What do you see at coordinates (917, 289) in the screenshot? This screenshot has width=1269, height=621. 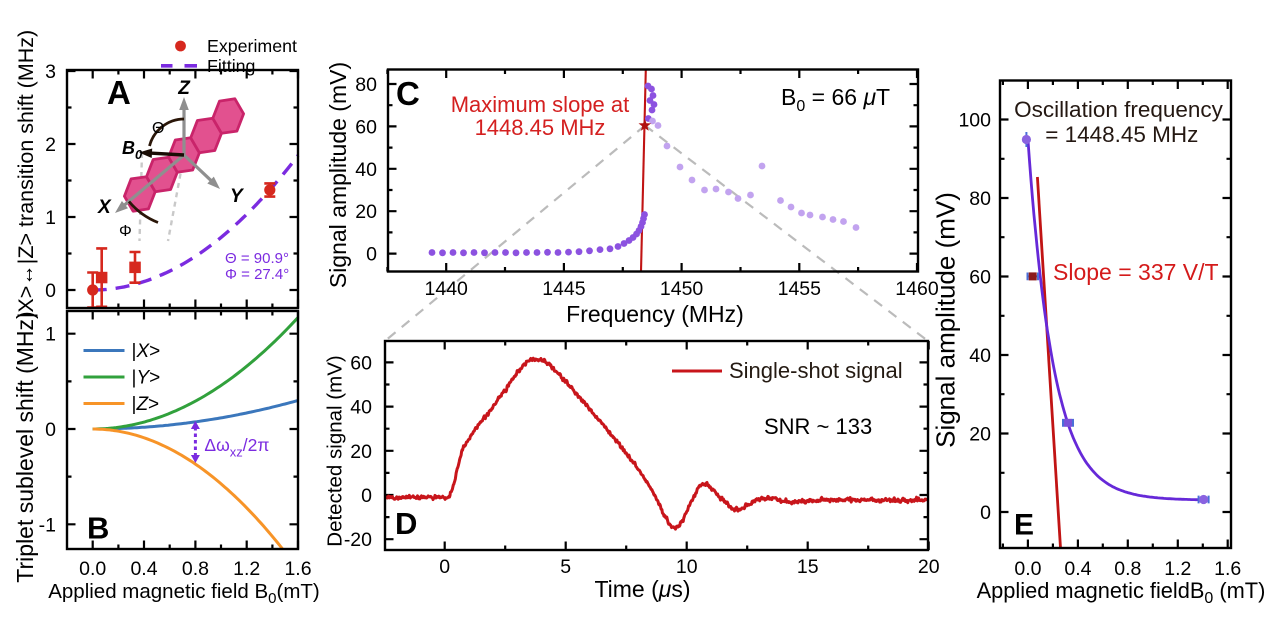 I see `svg-text: 1460` at bounding box center [917, 289].